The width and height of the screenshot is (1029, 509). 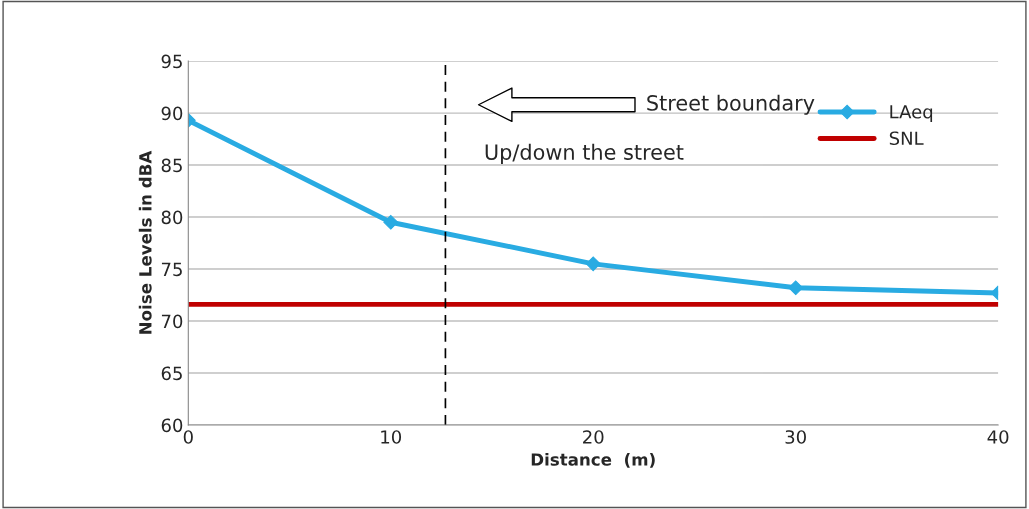 I want to click on x-tick-label: 0, so click(x=188, y=437).